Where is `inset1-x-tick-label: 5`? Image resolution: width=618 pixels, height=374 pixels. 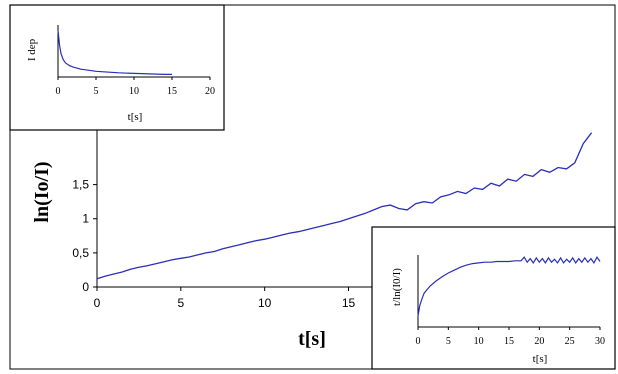
inset1-x-tick-label: 5 is located at coordinates (96, 91).